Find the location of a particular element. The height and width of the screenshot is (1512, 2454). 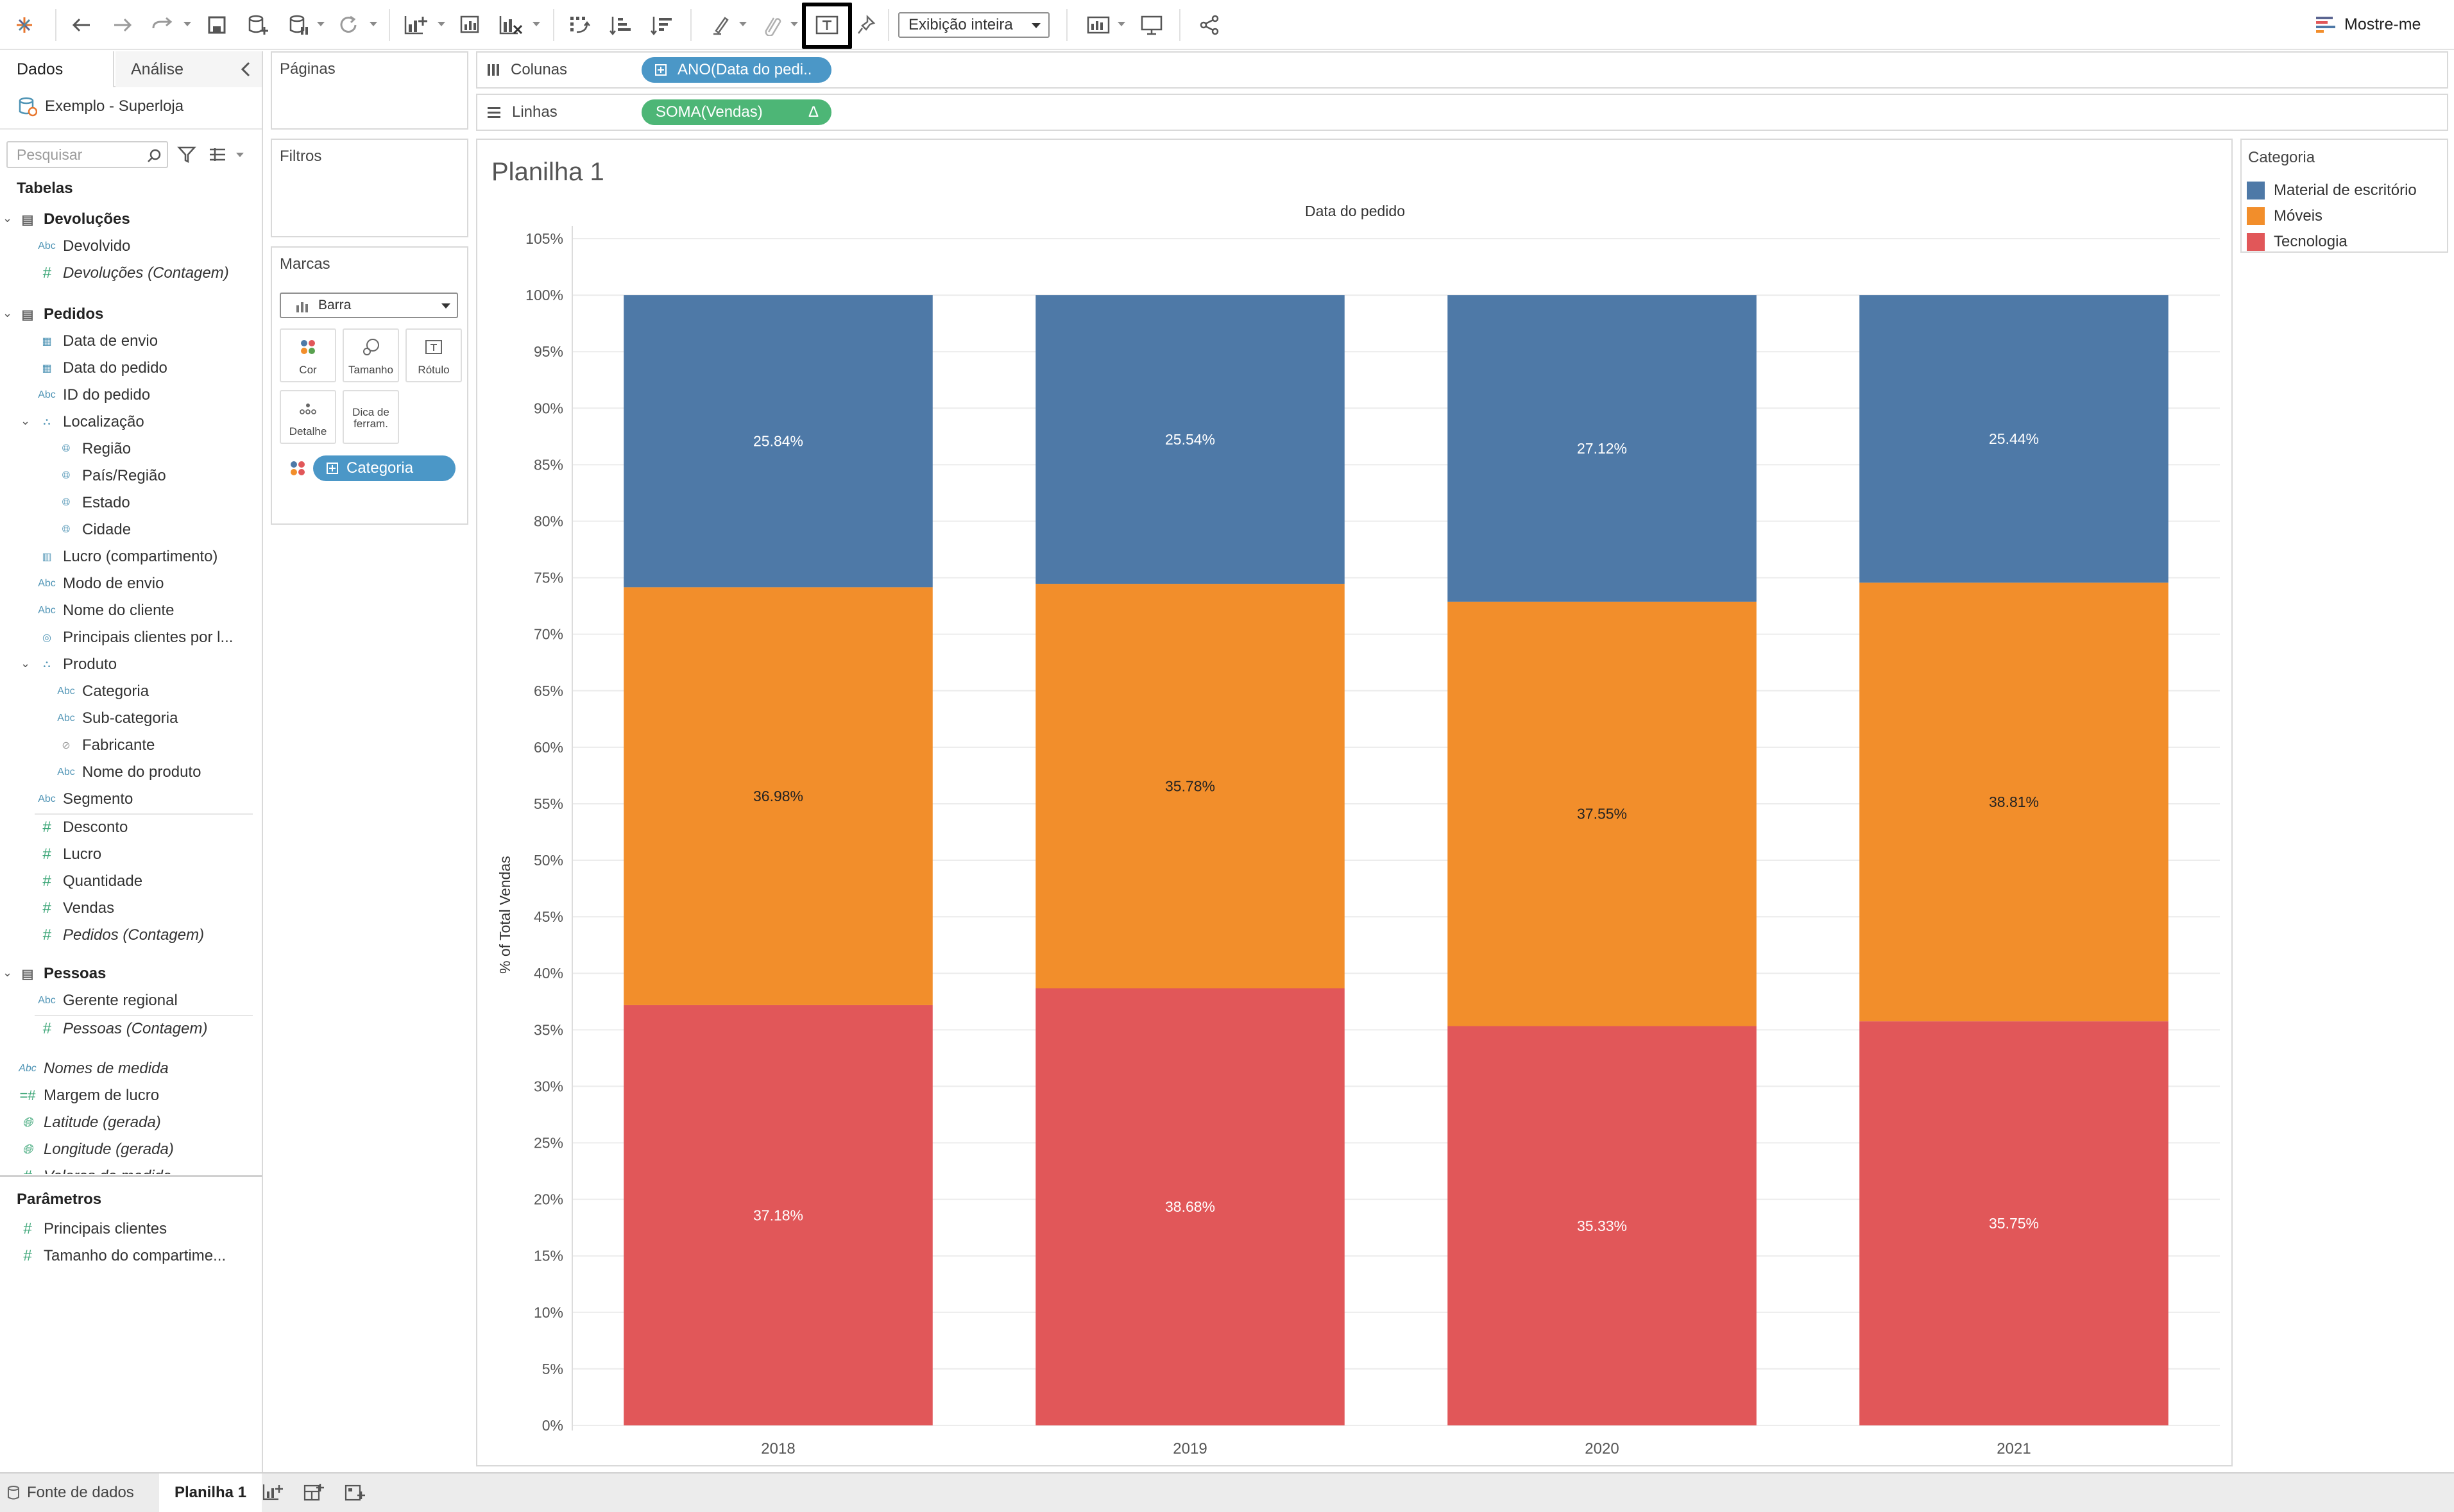

field-gerente-regional: Abc Gerente regional is located at coordinates (107, 1001).